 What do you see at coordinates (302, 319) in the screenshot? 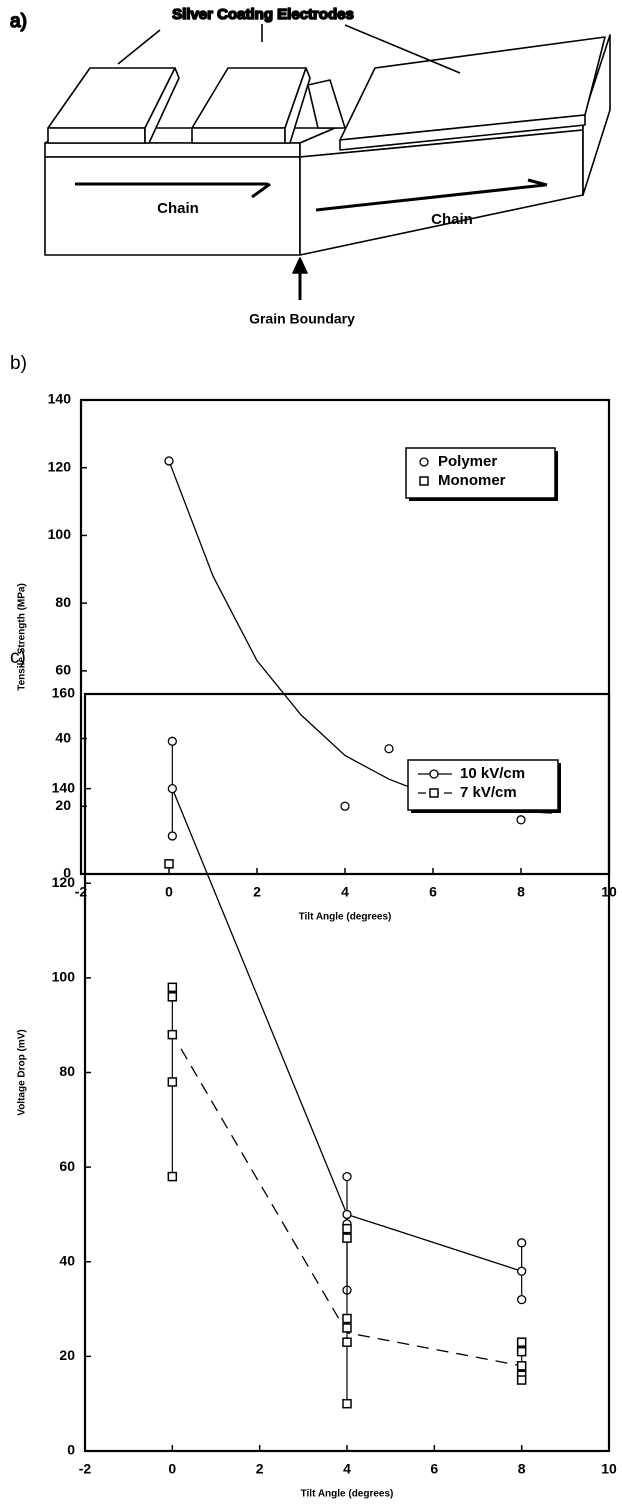
I see `boundary-label: Grain Boundary` at bounding box center [302, 319].